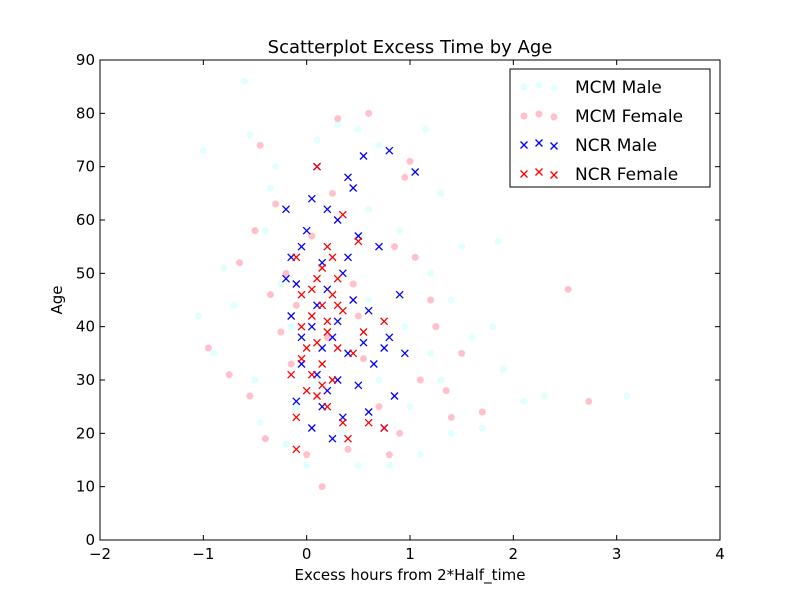  What do you see at coordinates (616, 146) in the screenshot?
I see `legend-label-ncr-male: NCR Male` at bounding box center [616, 146].